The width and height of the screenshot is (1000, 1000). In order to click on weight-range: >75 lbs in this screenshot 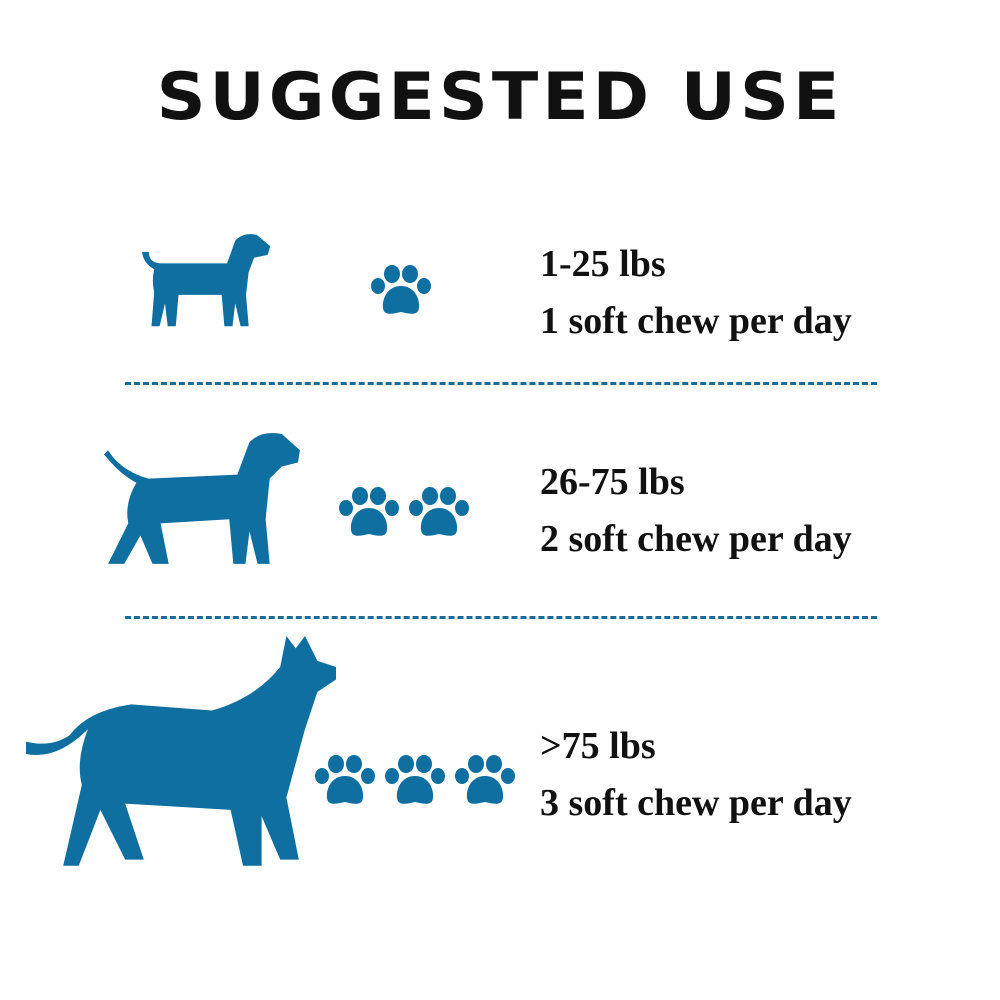, I will do `click(598, 746)`.